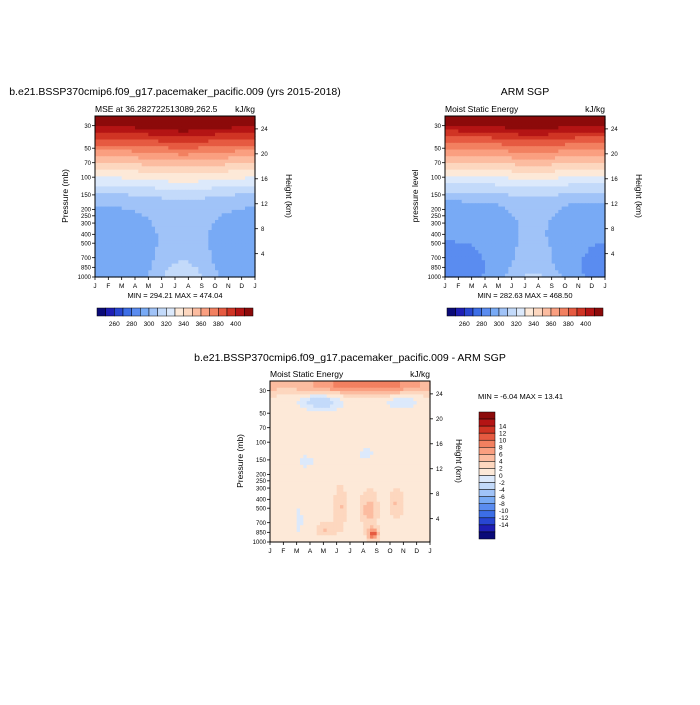 The width and height of the screenshot is (700, 705). I want to click on panel-model-contour-field, so click(175, 197).